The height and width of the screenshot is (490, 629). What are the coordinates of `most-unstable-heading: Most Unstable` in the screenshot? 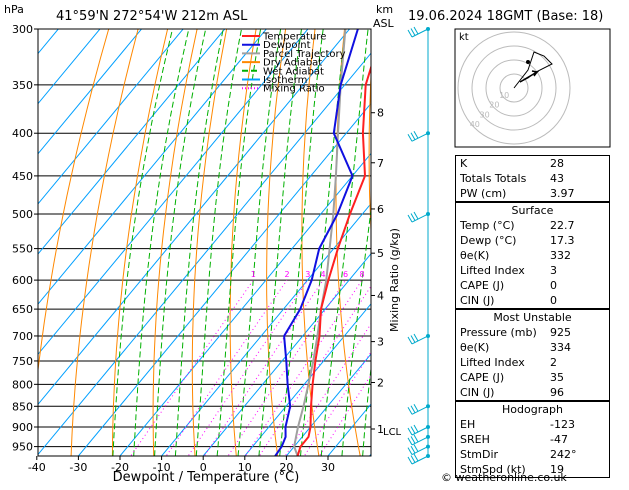 It's located at (532, 317).